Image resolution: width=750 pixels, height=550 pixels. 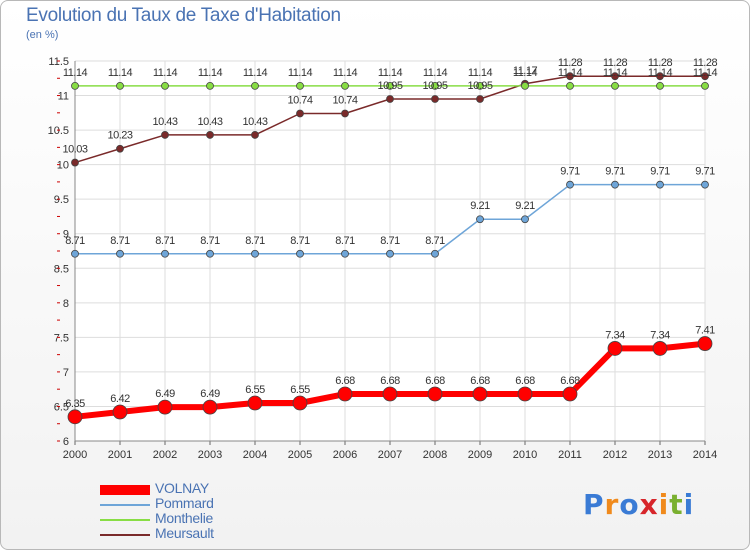 What do you see at coordinates (705, 331) in the screenshot?
I see `data-label-volnay: 7.41` at bounding box center [705, 331].